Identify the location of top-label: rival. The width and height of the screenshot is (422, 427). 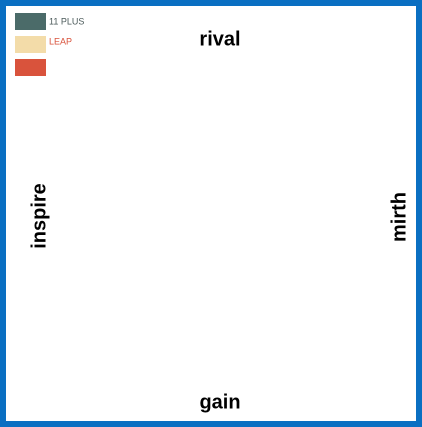
(219, 39).